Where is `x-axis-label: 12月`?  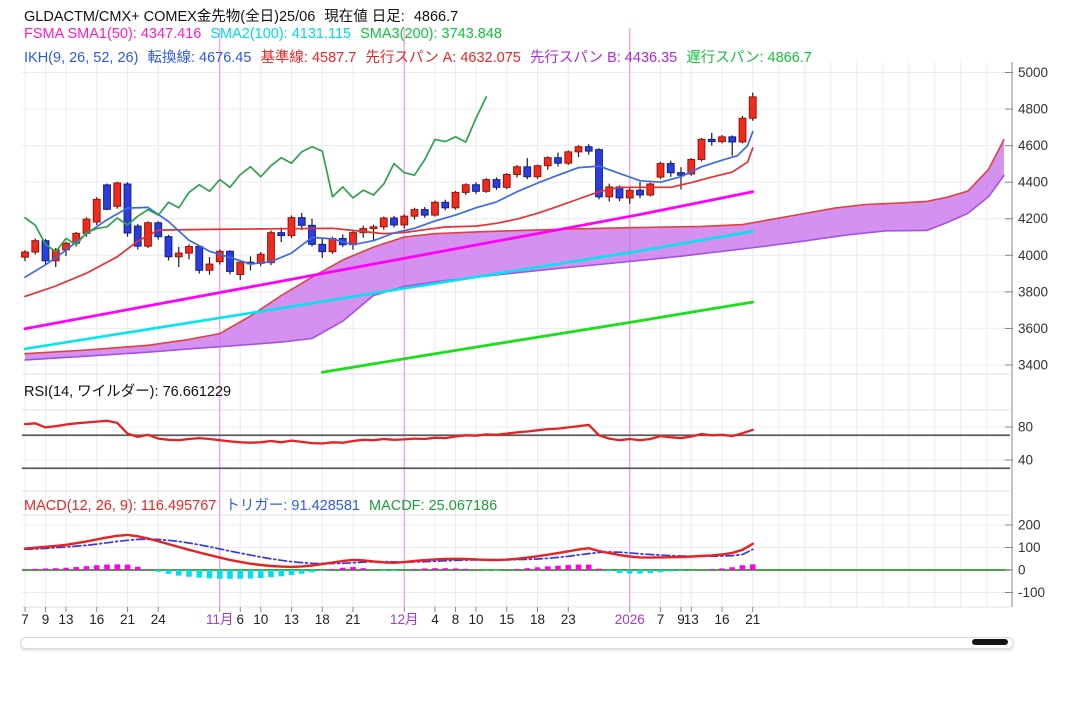 x-axis-label: 12月 is located at coordinates (404, 619).